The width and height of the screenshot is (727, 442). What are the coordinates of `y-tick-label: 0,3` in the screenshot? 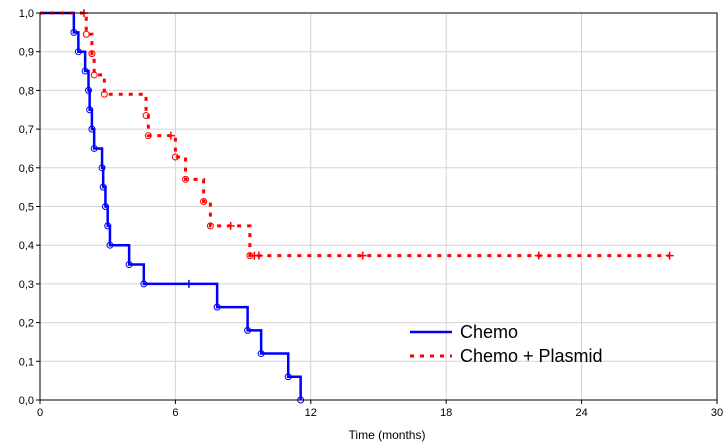 It's located at (26, 285).